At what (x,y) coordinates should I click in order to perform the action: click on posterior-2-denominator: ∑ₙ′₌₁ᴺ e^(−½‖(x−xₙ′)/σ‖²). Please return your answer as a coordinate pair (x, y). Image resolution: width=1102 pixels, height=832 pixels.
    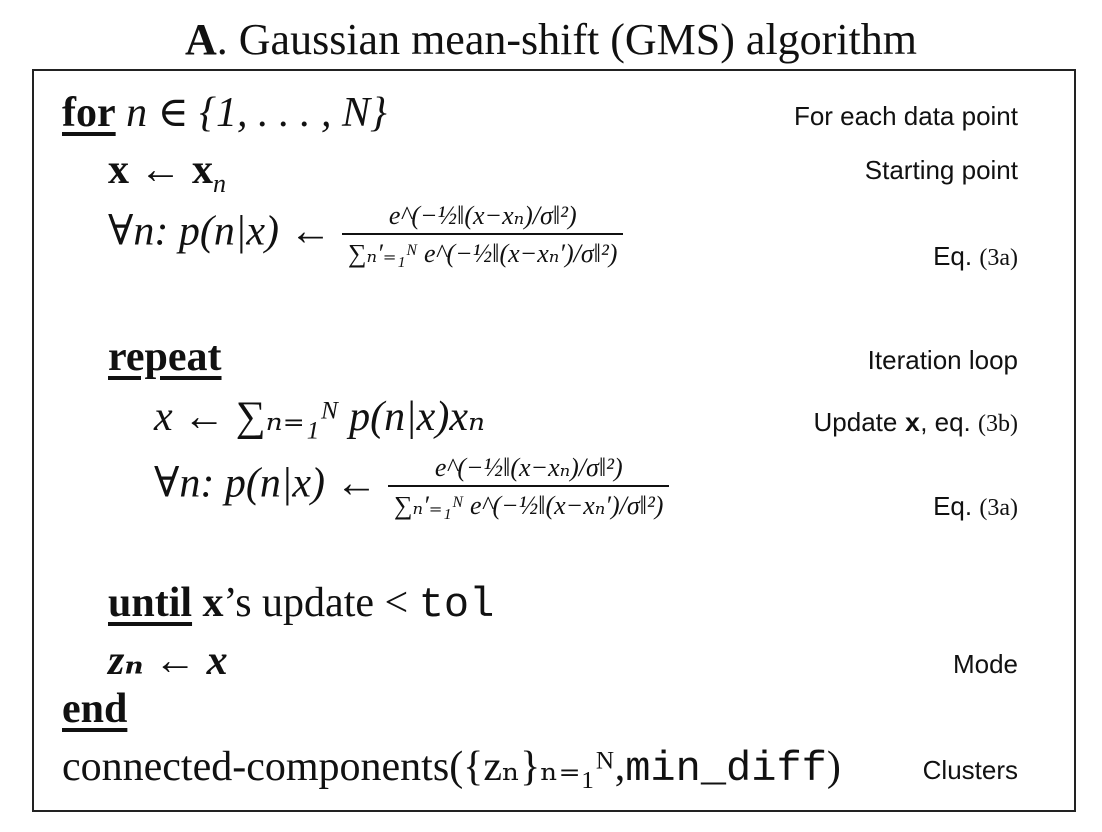
    Looking at the image, I should click on (529, 505).